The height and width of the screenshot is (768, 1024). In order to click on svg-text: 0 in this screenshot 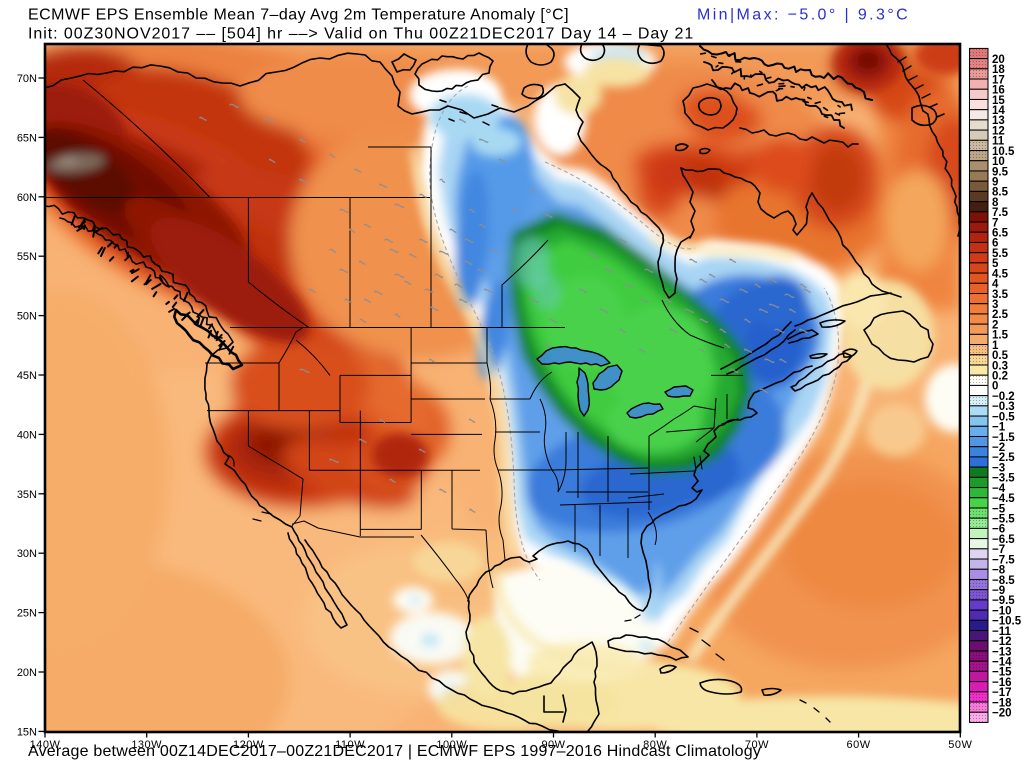, I will do `click(995, 387)`.